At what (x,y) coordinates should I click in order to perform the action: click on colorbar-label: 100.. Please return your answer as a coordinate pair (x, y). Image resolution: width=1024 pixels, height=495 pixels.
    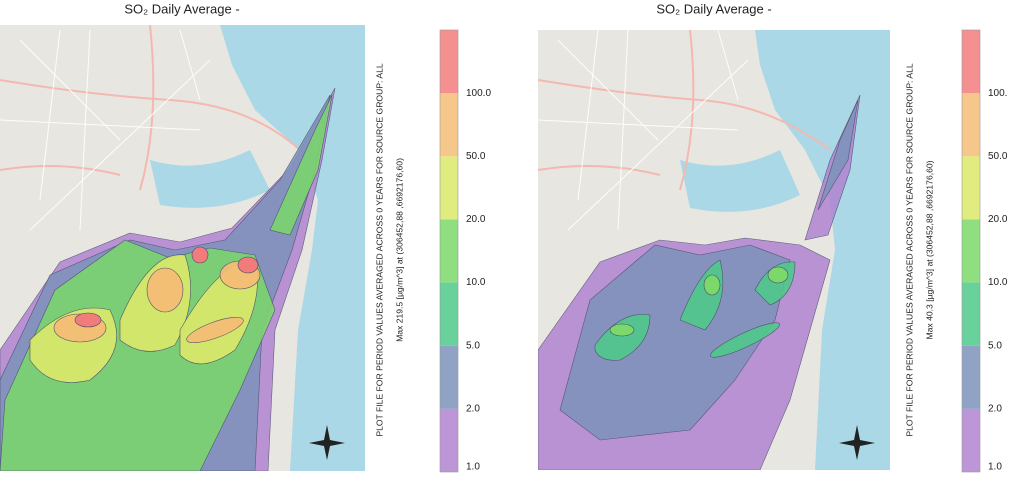
    Looking at the image, I should click on (997, 93).